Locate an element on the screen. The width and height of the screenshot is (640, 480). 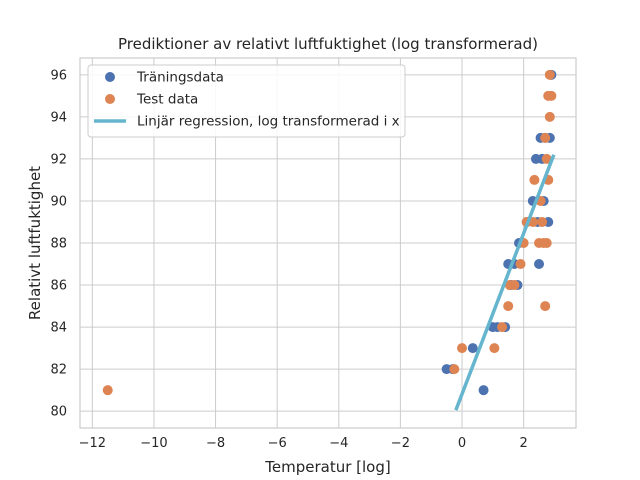
legend-label-regression: Linjär regression, log transformerad i x is located at coordinates (268, 122).